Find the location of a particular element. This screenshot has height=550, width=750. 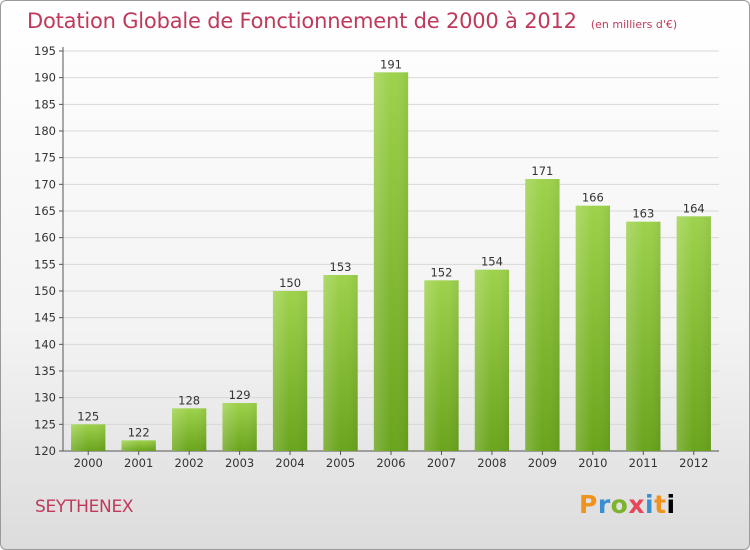

bar-value-label: 125 is located at coordinates (88, 416).